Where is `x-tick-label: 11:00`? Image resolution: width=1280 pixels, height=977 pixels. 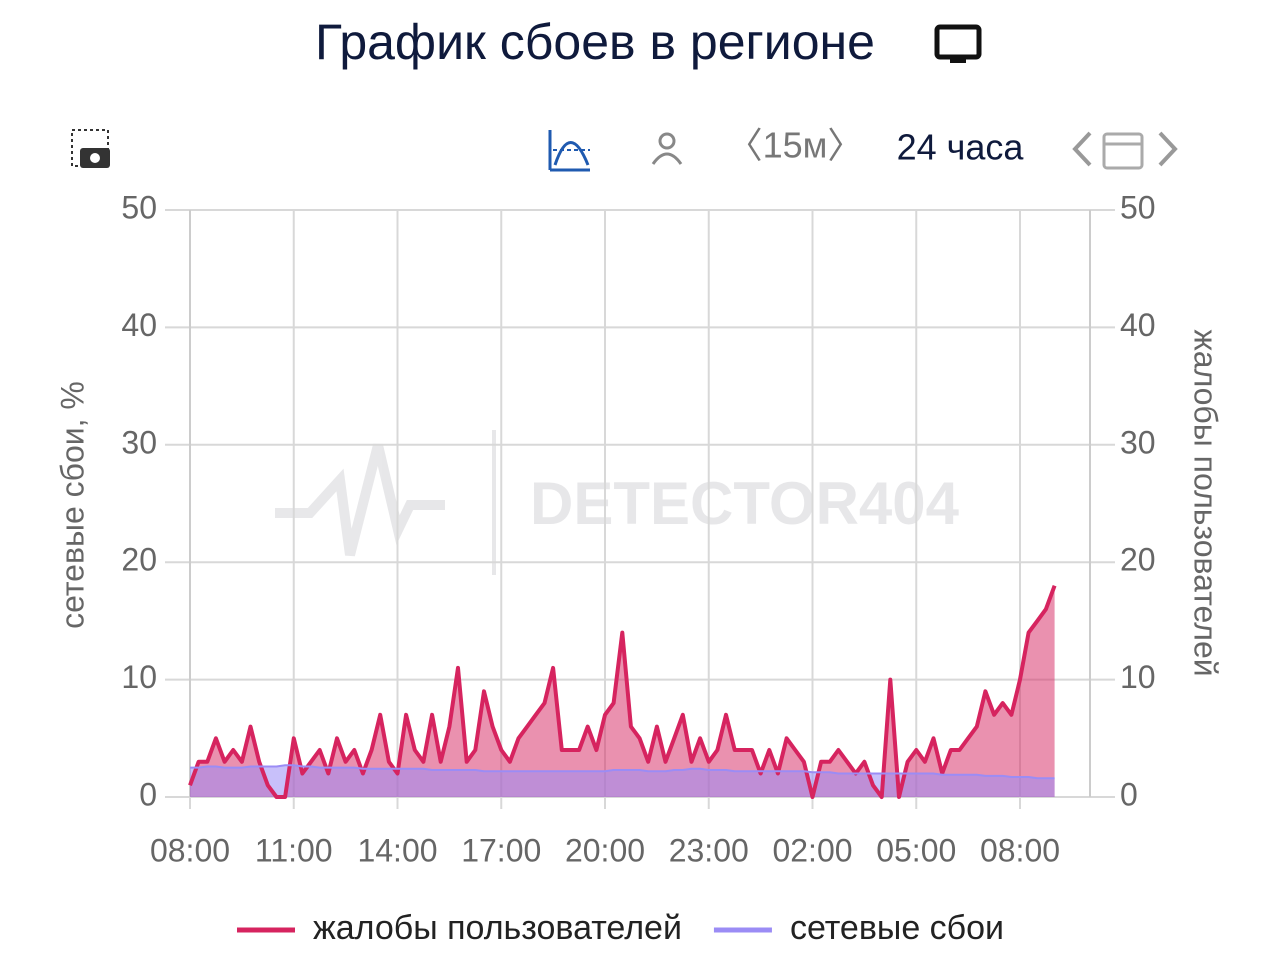 x-tick-label: 11:00 is located at coordinates (294, 850).